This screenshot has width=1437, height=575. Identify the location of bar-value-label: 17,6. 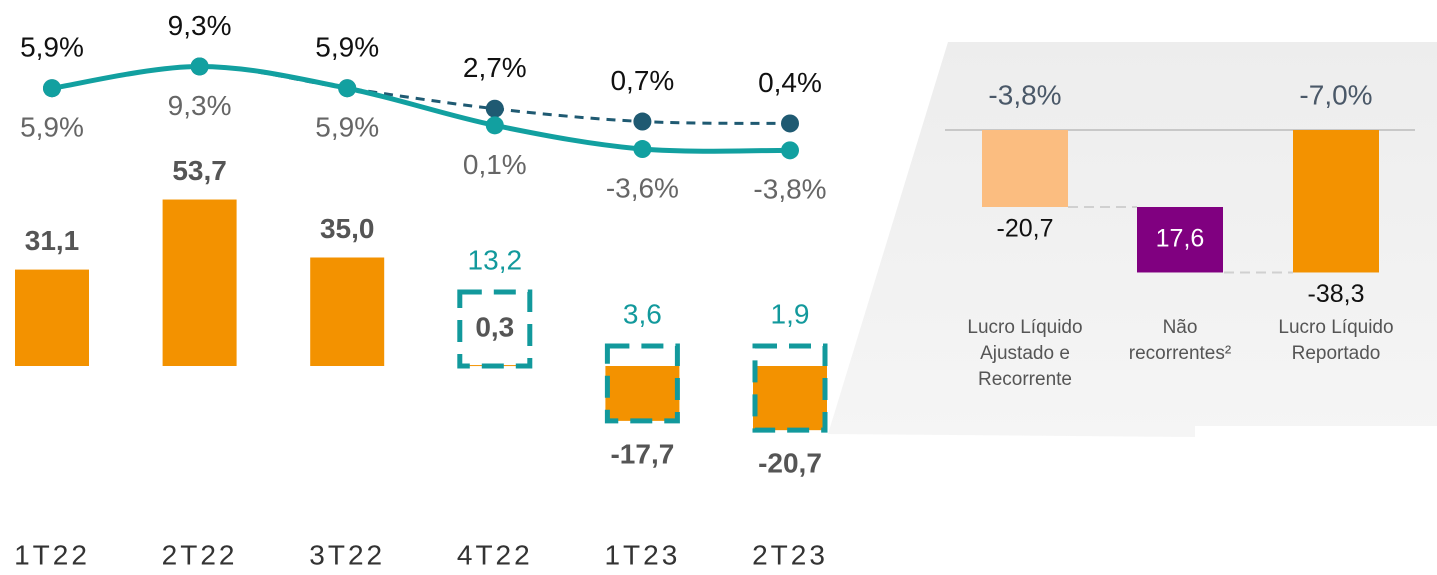
(1180, 238).